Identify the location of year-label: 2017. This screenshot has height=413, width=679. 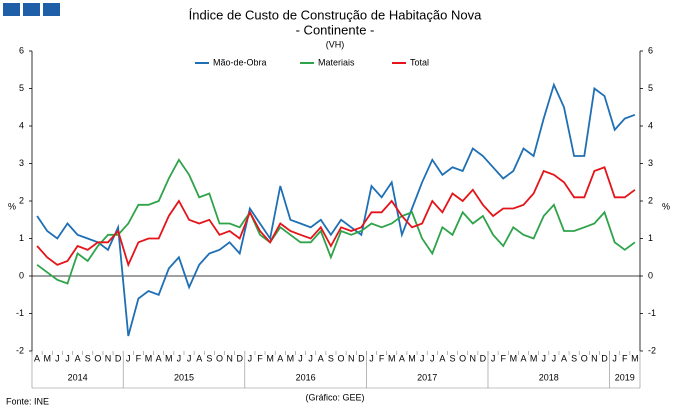
(427, 377).